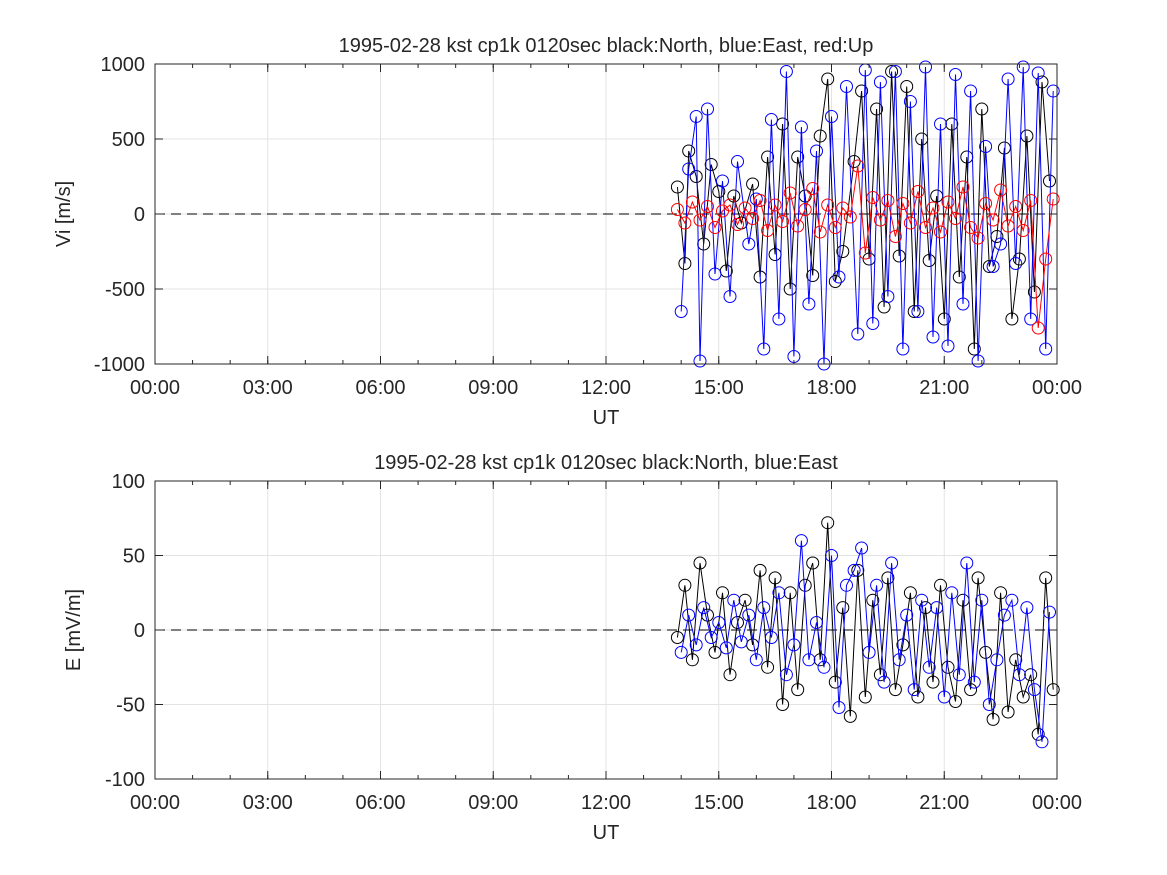 This screenshot has width=1167, height=875. What do you see at coordinates (125, 780) in the screenshot?
I see `y-tick-label: -100` at bounding box center [125, 780].